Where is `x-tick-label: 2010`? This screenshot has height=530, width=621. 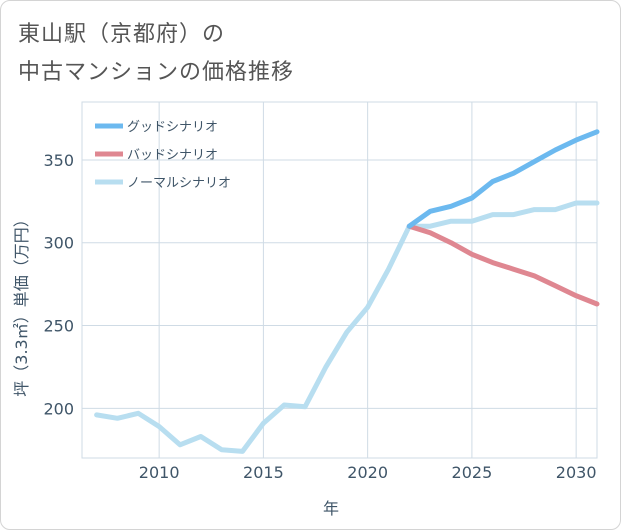 x-tick-label: 2010 is located at coordinates (159, 472).